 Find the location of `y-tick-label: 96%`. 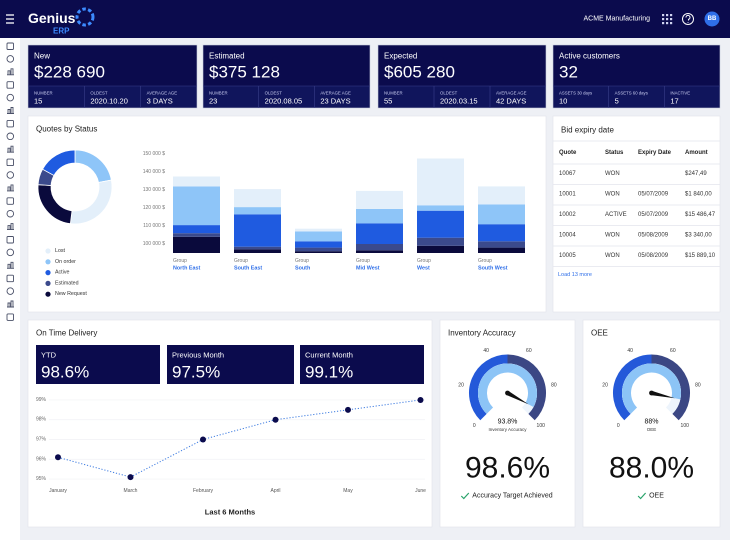

y-tick-label: 96% is located at coordinates (41, 459).